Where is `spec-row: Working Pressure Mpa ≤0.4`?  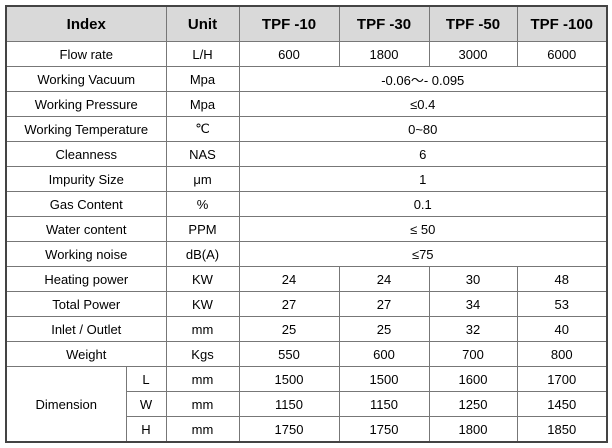 spec-row: Working Pressure Mpa ≤0.4 is located at coordinates (306, 104).